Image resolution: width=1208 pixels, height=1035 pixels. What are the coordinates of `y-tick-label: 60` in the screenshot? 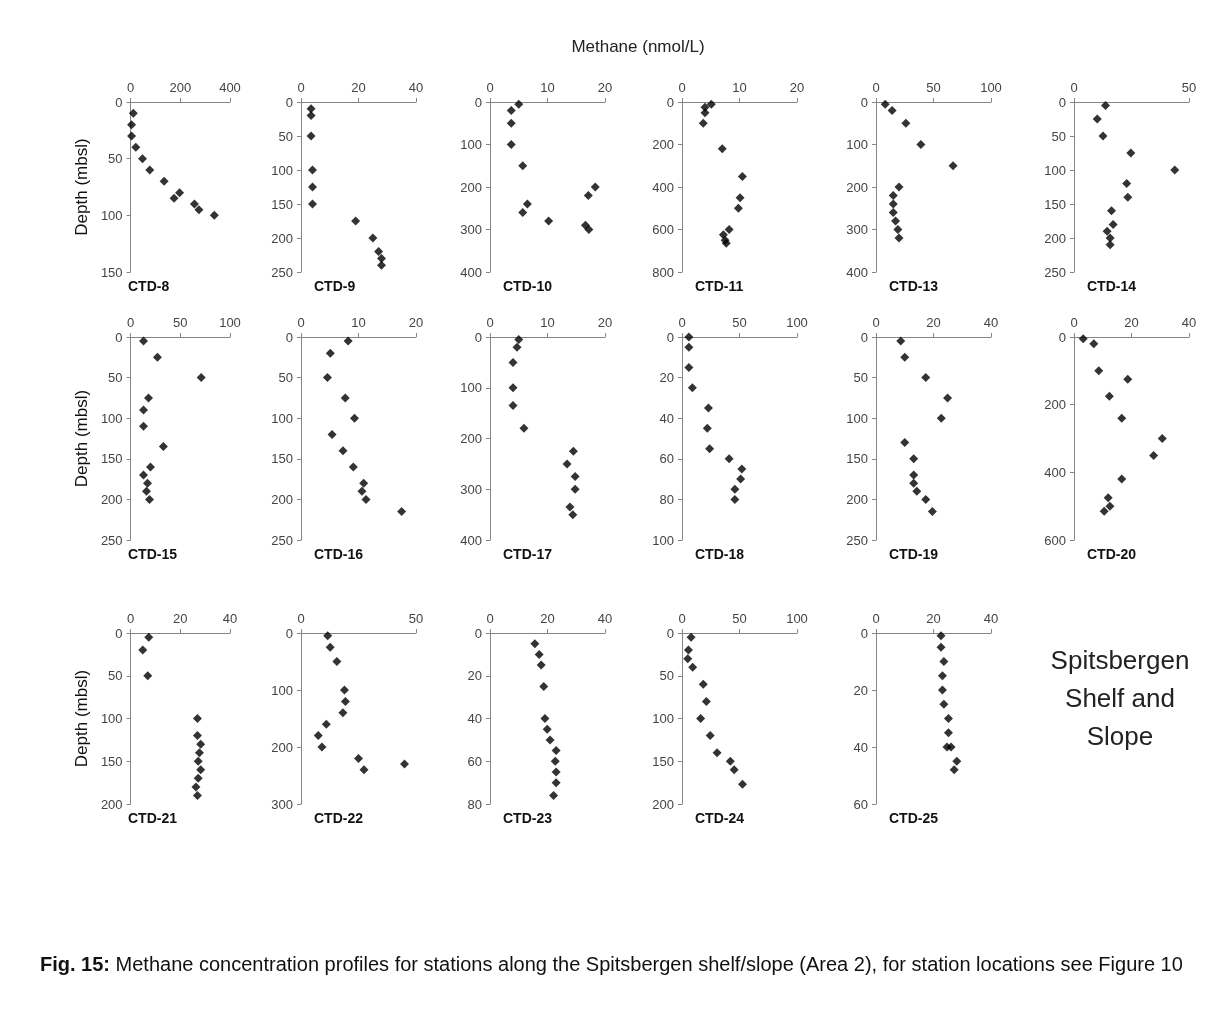 It's located at (474, 761).